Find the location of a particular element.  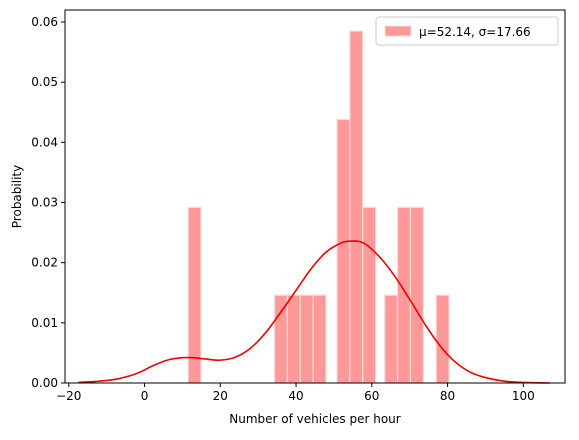

x-tick-label: 80 is located at coordinates (447, 396).